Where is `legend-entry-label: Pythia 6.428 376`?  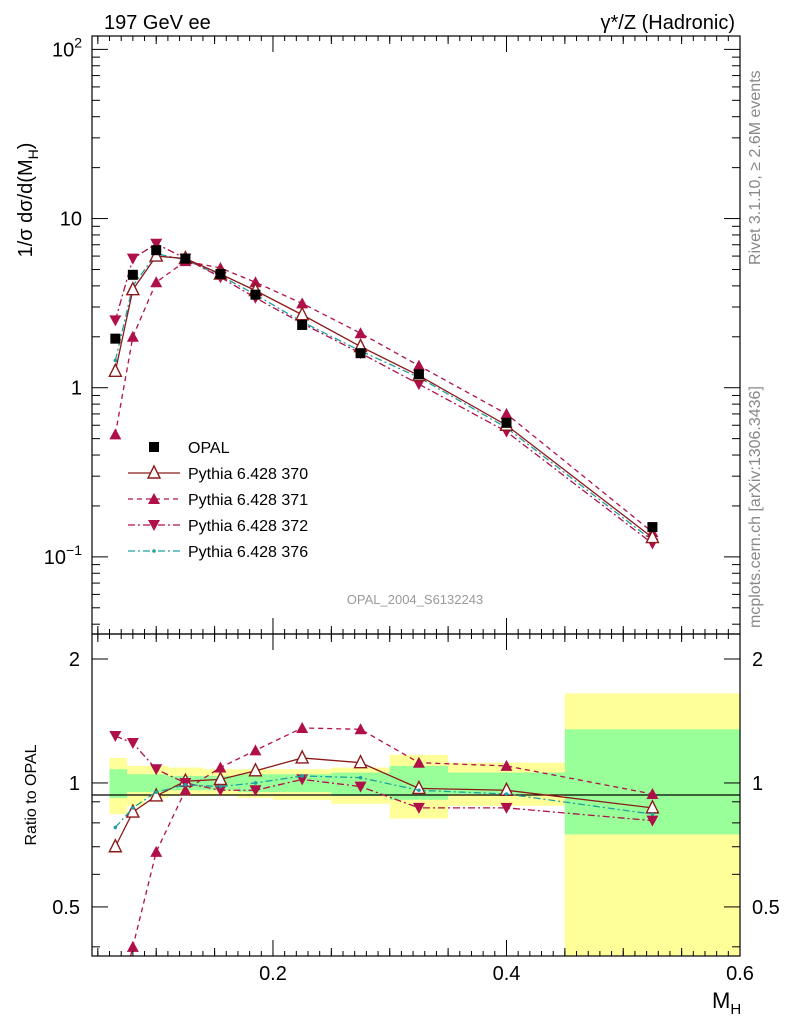
legend-entry-label: Pythia 6.428 376 is located at coordinates (248, 552).